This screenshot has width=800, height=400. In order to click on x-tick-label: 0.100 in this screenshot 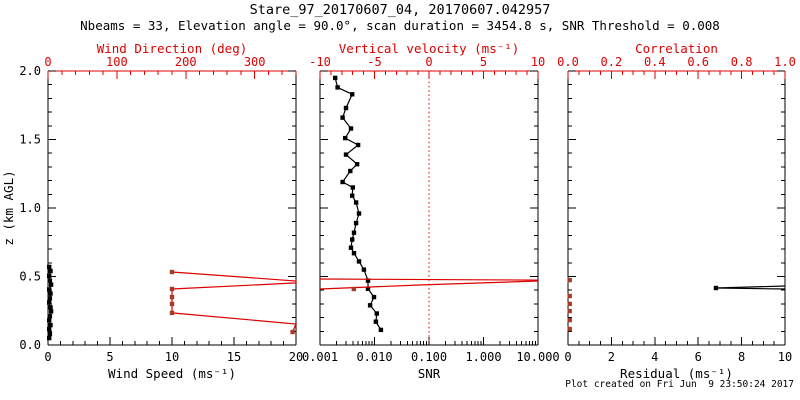, I will do `click(429, 357)`.